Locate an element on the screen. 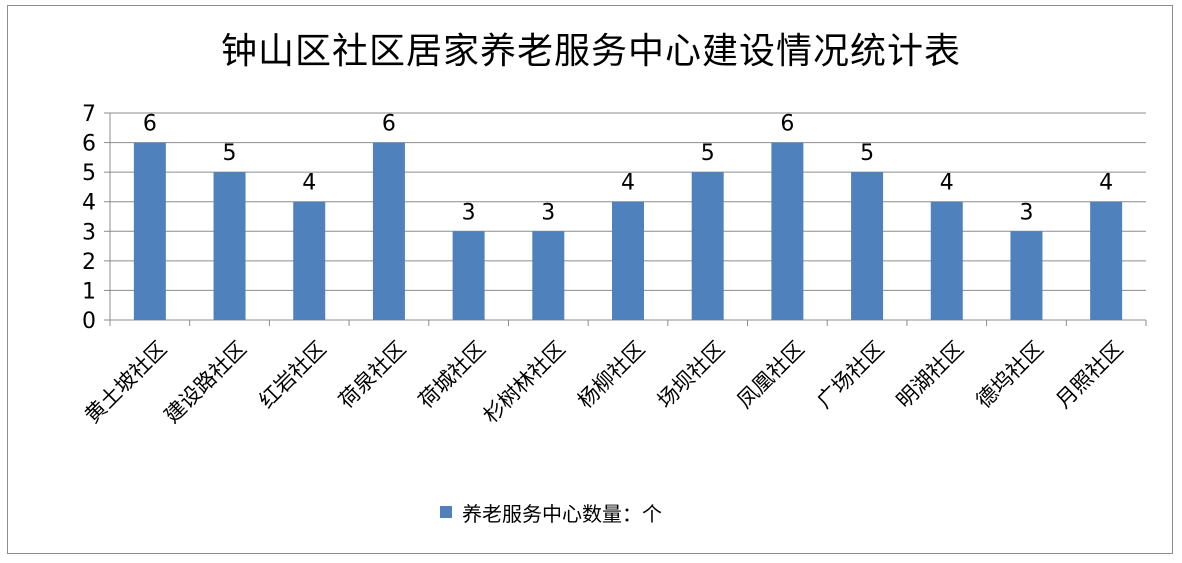  x-category-label: 明湖社区 is located at coordinates (930, 375).